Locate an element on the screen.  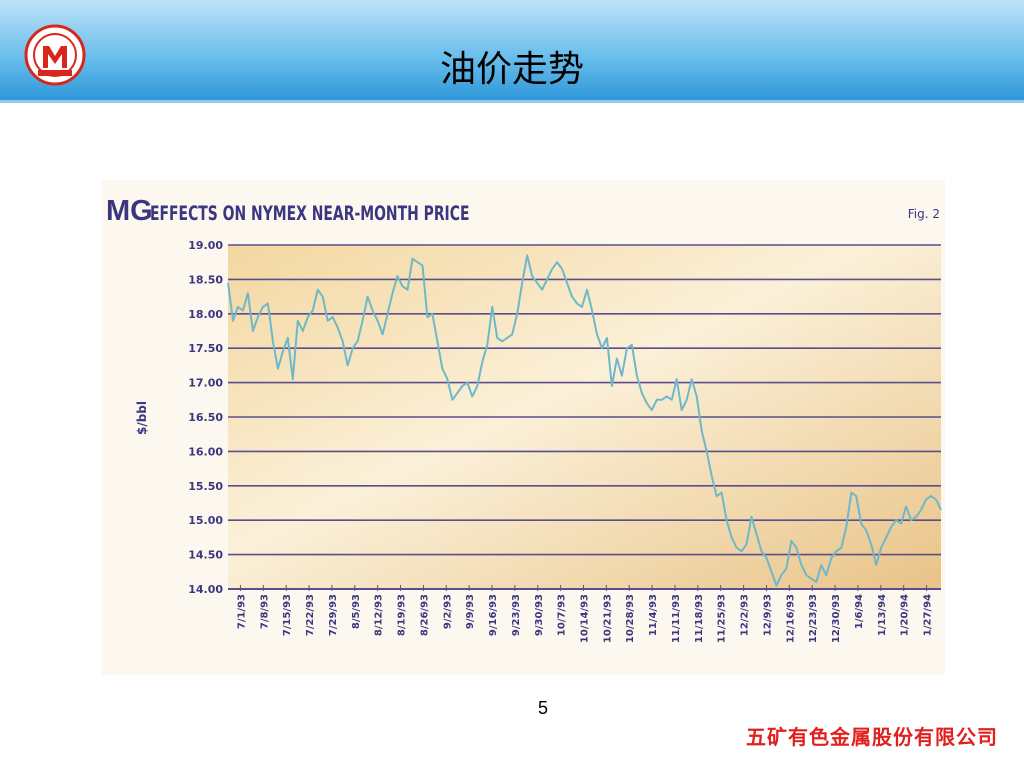
x-tick-label: 7/1/93 is located at coordinates (241, 611).